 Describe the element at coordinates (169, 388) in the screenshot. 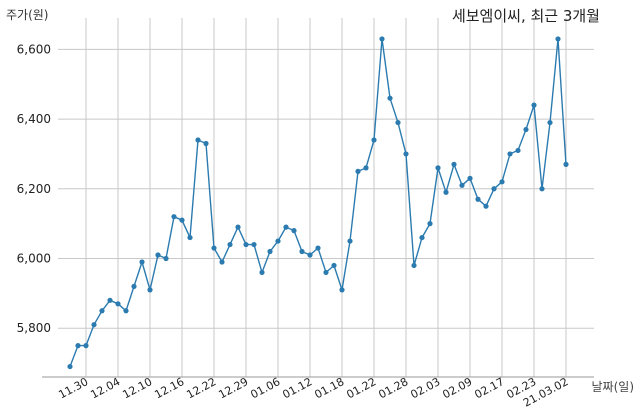

I see `x-tick-label: 12.16` at that location.